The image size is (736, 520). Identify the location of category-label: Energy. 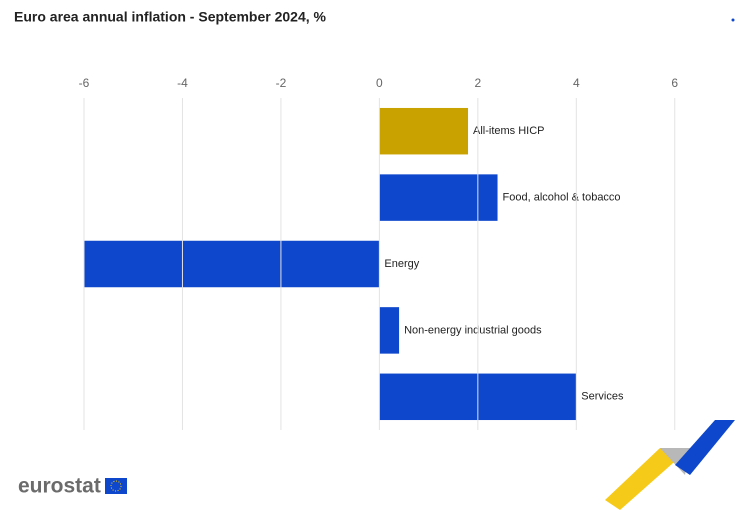
(401, 264).